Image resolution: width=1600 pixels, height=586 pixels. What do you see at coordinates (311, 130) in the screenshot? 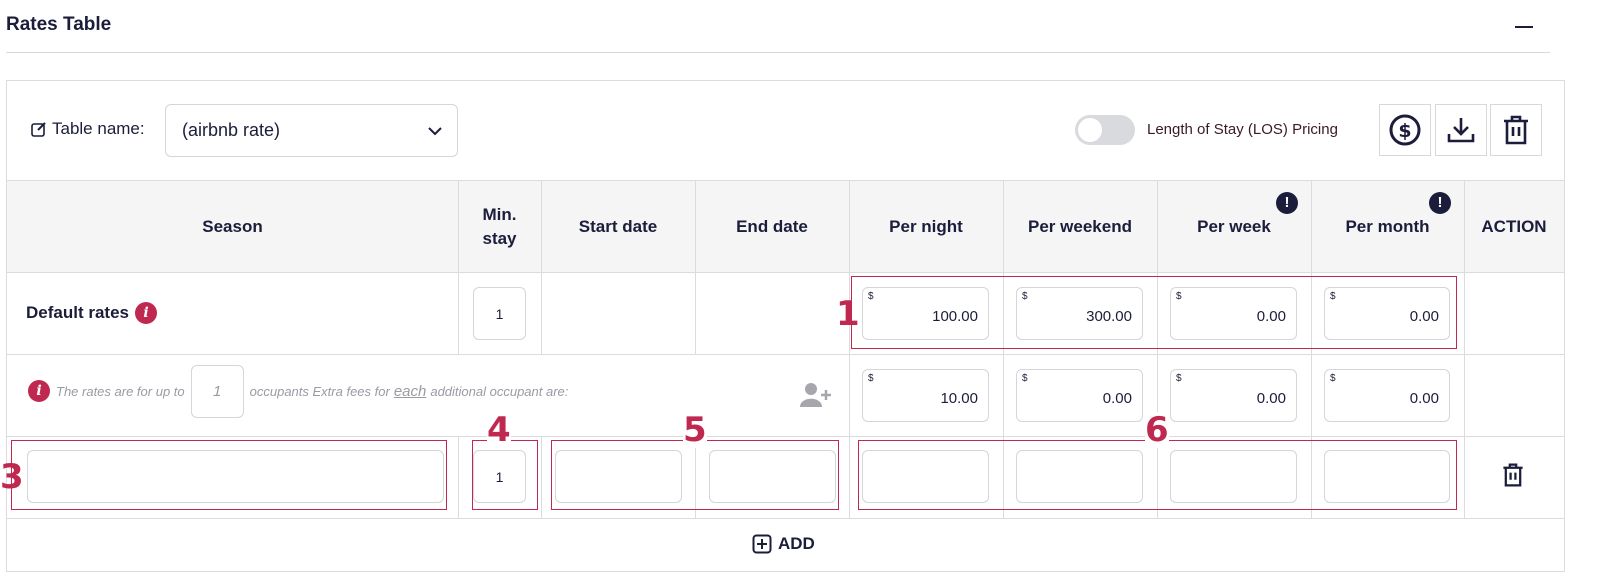
I see `table-name-select: (airbnb rate)` at bounding box center [311, 130].